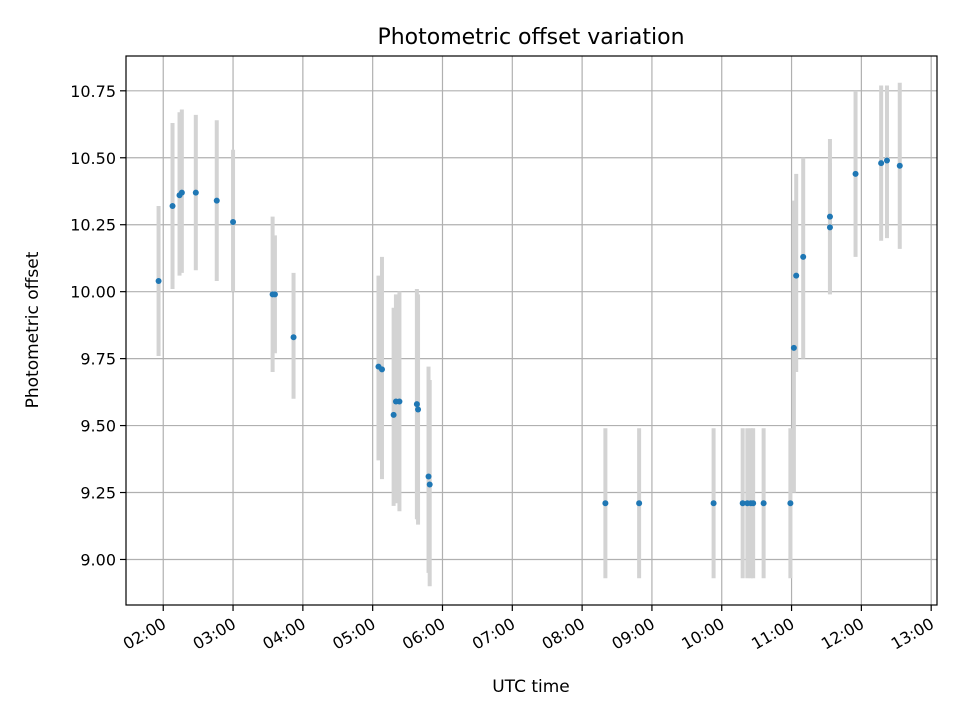 The height and width of the screenshot is (720, 960). Describe the element at coordinates (93, 158) in the screenshot. I see `y-tick-label: 10.50` at that location.